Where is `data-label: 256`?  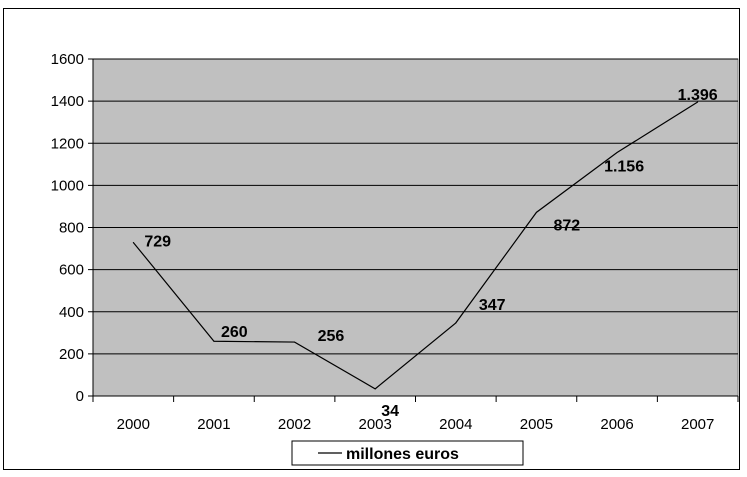 data-label: 256 is located at coordinates (331, 336).